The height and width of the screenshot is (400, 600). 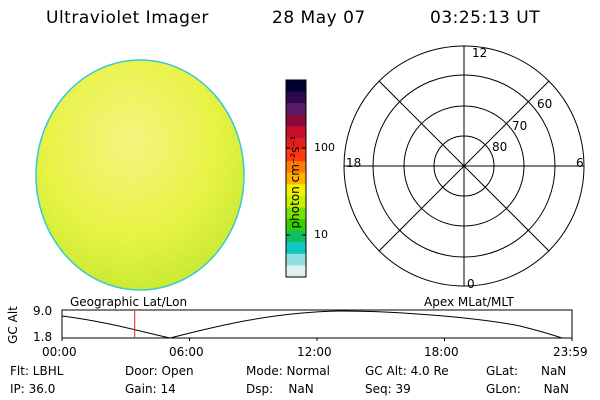 What do you see at coordinates (159, 371) in the screenshot?
I see `door-info: Door: Open` at bounding box center [159, 371].